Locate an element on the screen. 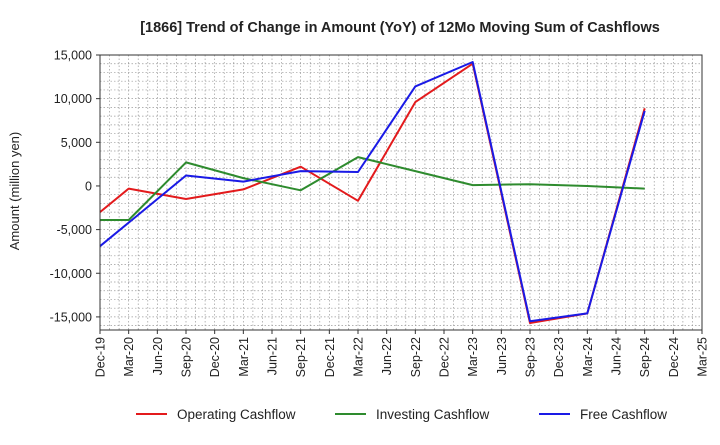 This screenshot has height=445, width=720. x-tick-label: Mar-25 is located at coordinates (703, 357).